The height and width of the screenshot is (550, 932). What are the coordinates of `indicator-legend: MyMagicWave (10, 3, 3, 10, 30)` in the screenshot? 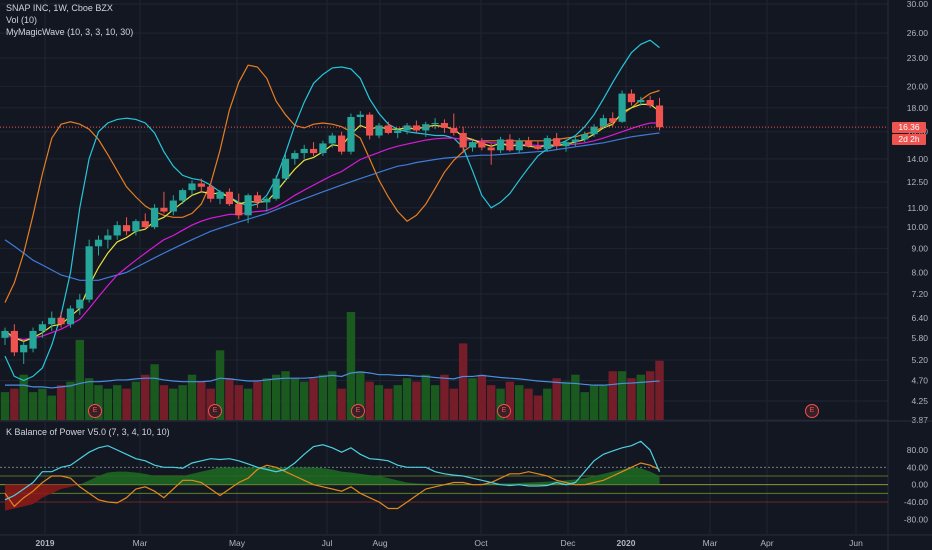 It's located at (70, 32).